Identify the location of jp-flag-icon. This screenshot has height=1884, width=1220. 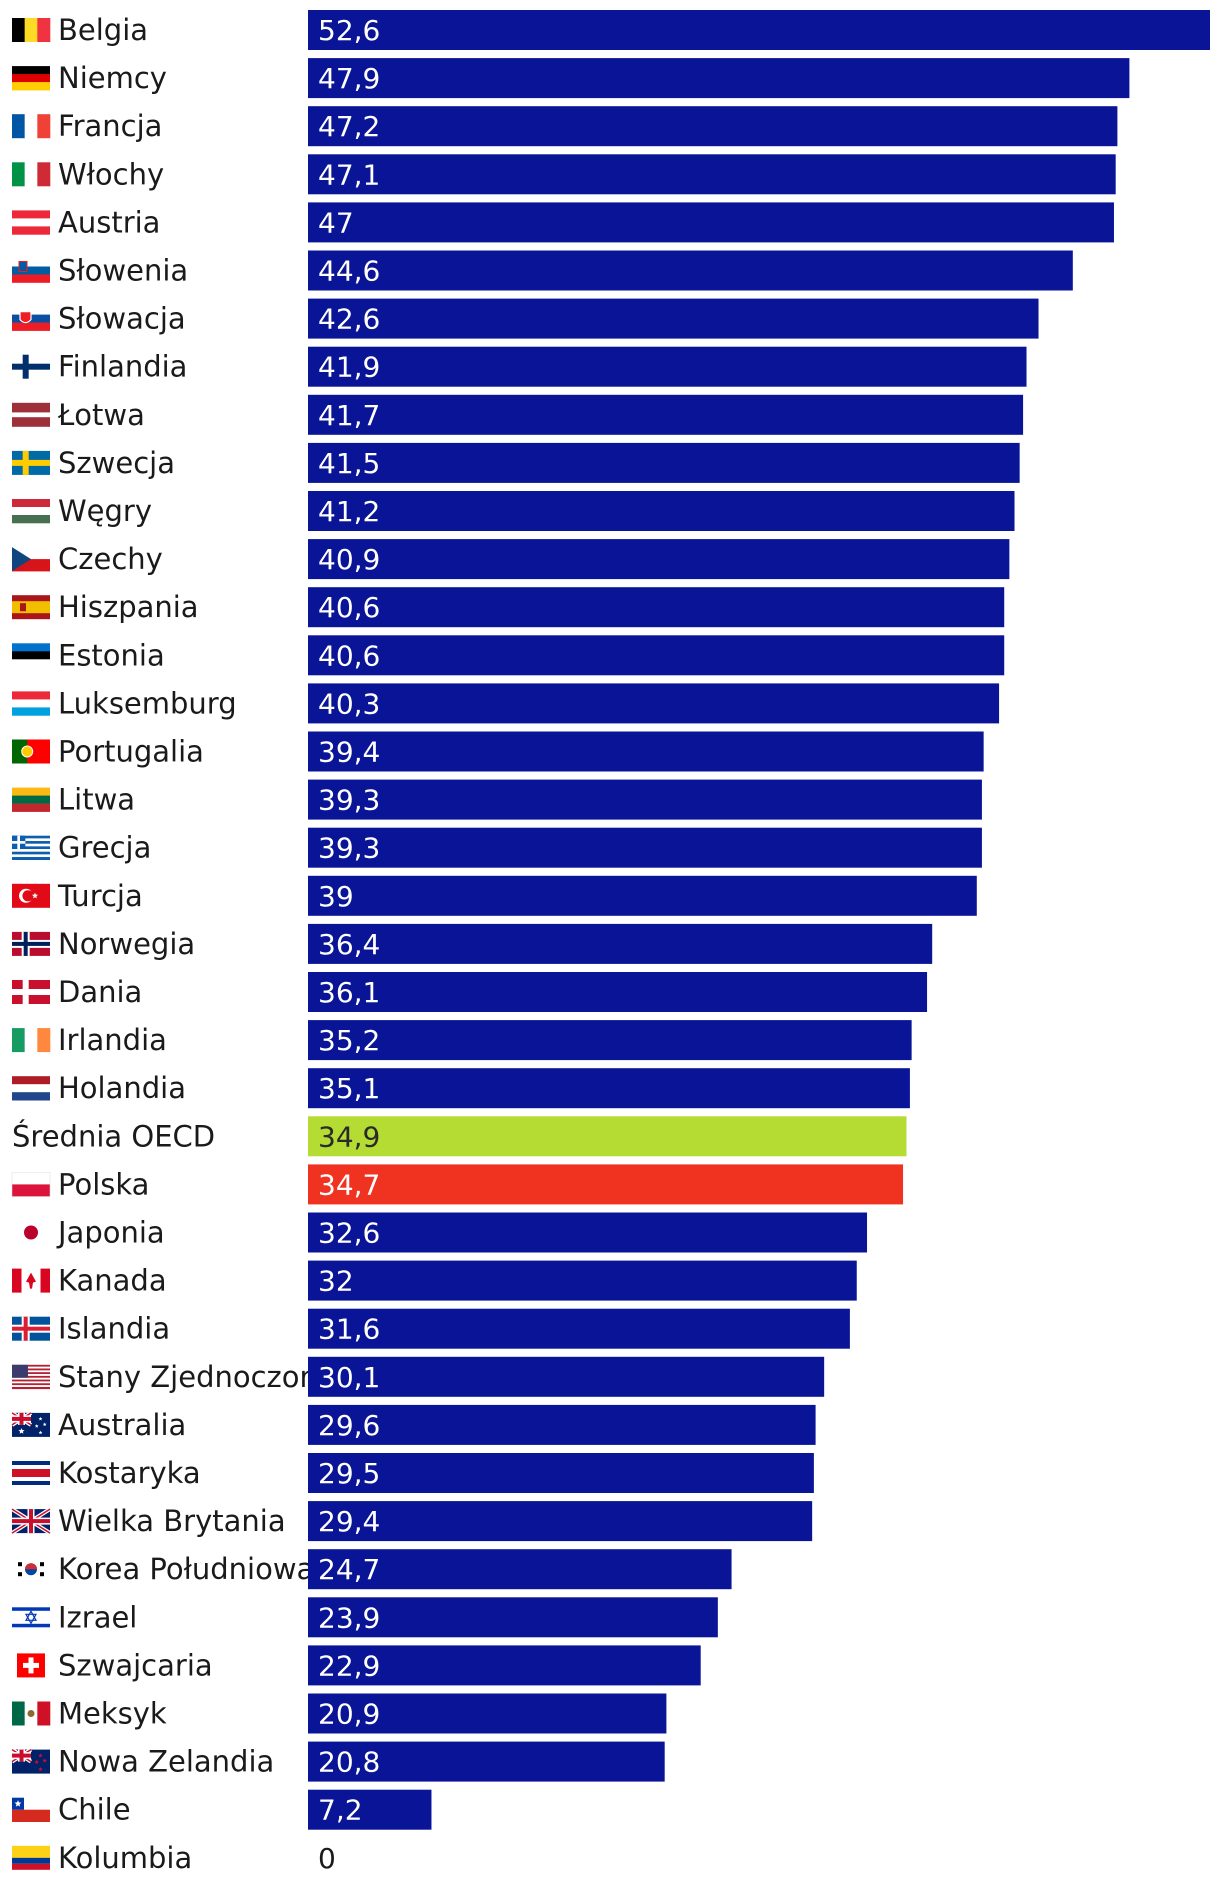
(31, 1232).